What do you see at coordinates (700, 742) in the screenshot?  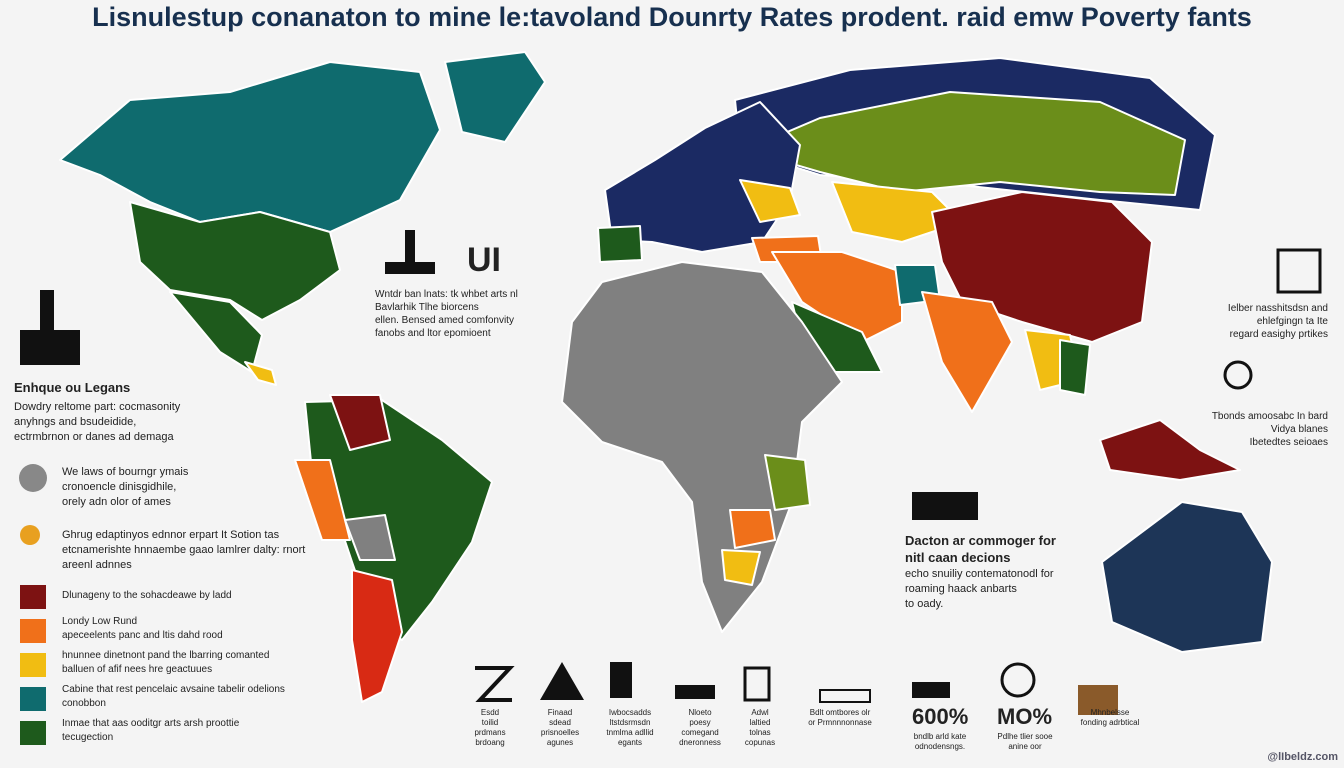 I see `caption-line: dneronness` at bounding box center [700, 742].